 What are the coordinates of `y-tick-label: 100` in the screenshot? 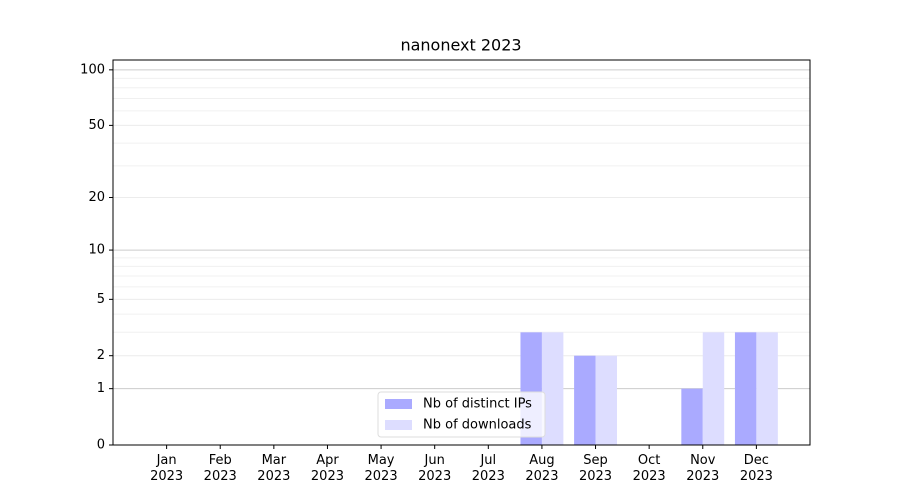 It's located at (92, 69).